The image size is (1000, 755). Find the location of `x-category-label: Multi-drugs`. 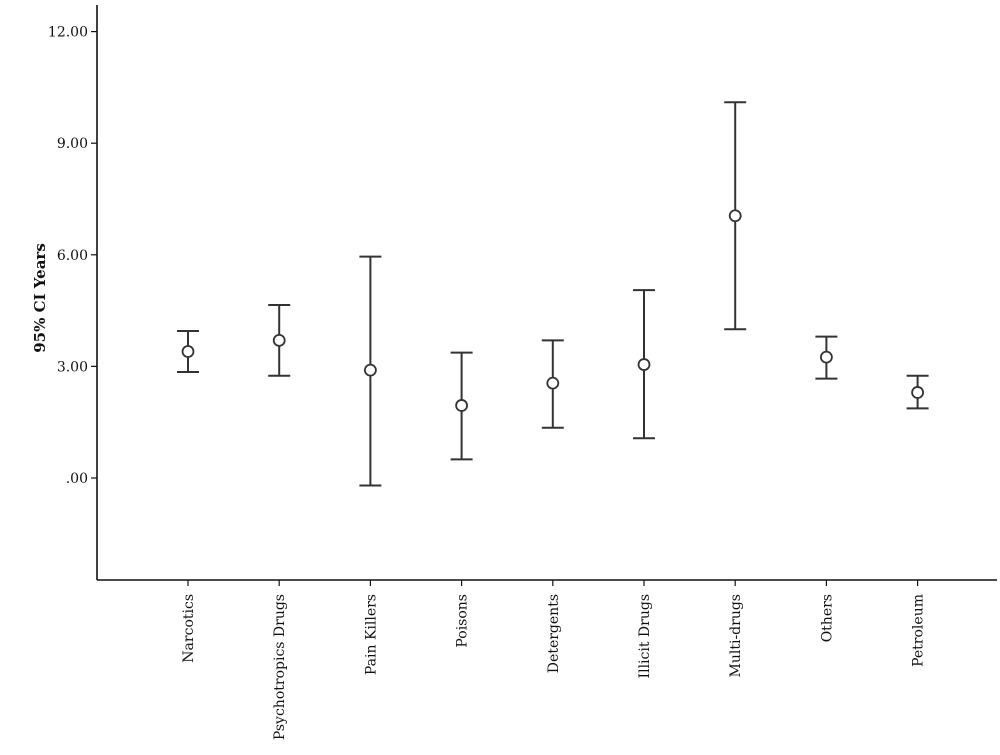

x-category-label: Multi-drugs is located at coordinates (736, 635).